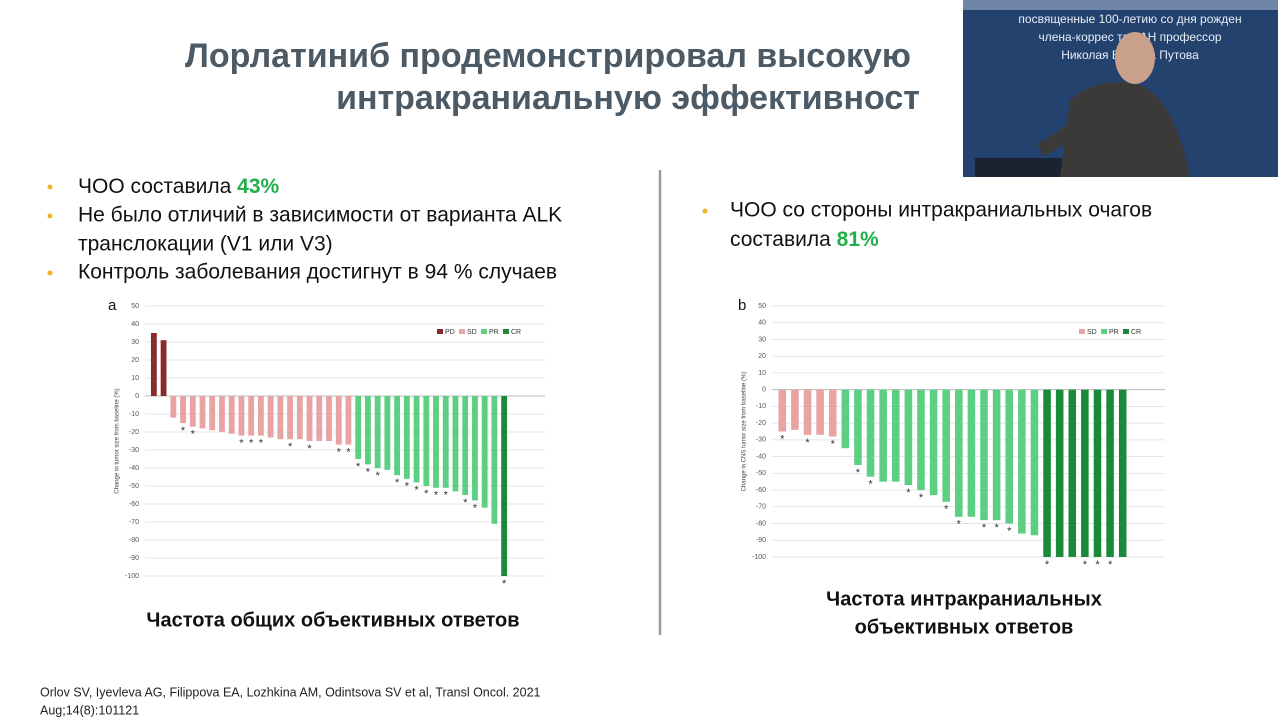 The image size is (1280, 720). Describe the element at coordinates (1135, 58) in the screenshot. I see `speaker-head` at that location.